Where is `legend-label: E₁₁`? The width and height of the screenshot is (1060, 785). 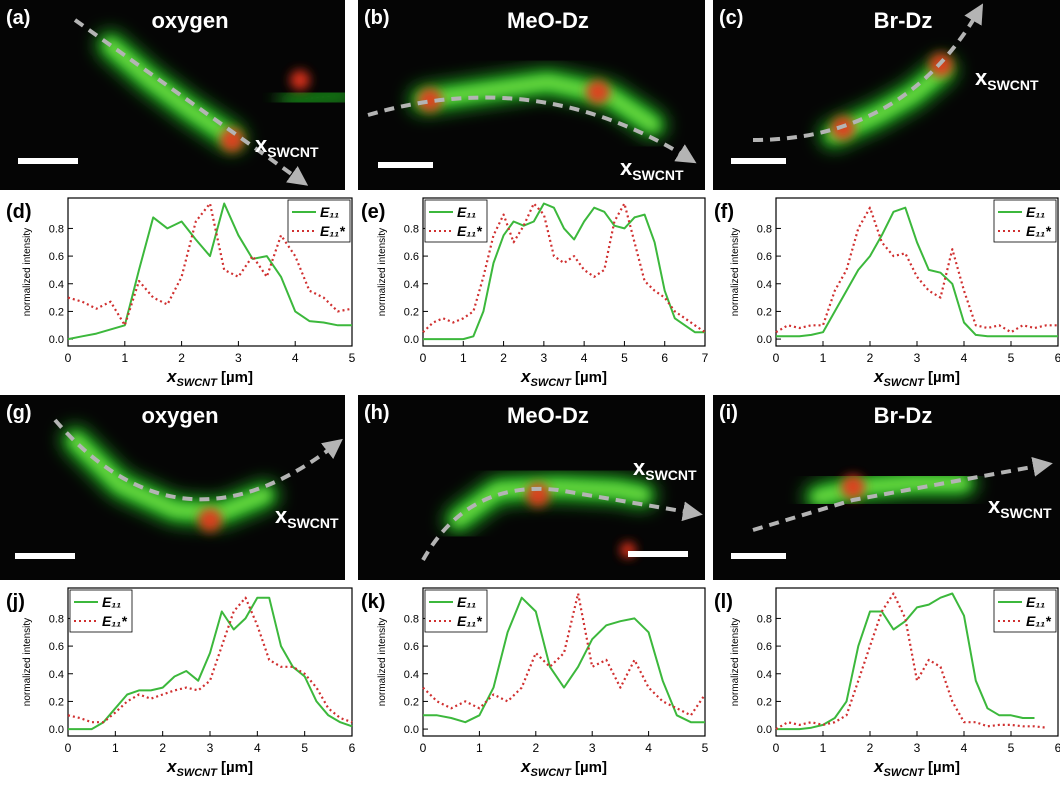
legend-label: E₁₁ is located at coordinates (1035, 212).